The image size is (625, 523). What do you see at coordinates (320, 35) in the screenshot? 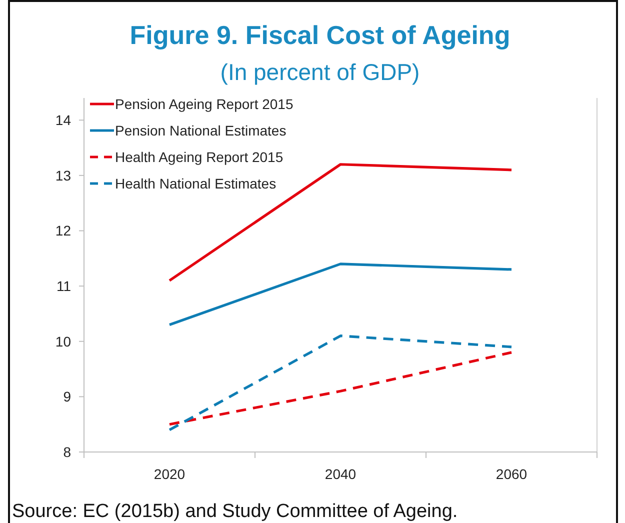
I see `chart-title: Figure 9. Fiscal Cost of Ageing` at bounding box center [320, 35].